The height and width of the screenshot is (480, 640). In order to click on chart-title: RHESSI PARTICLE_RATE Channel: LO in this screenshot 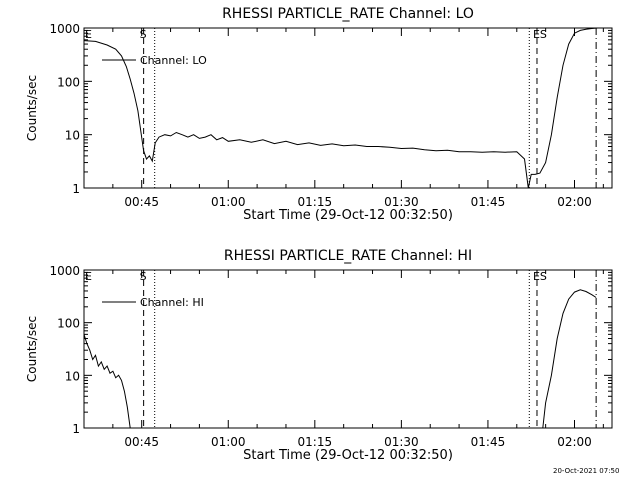, I will do `click(348, 14)`.